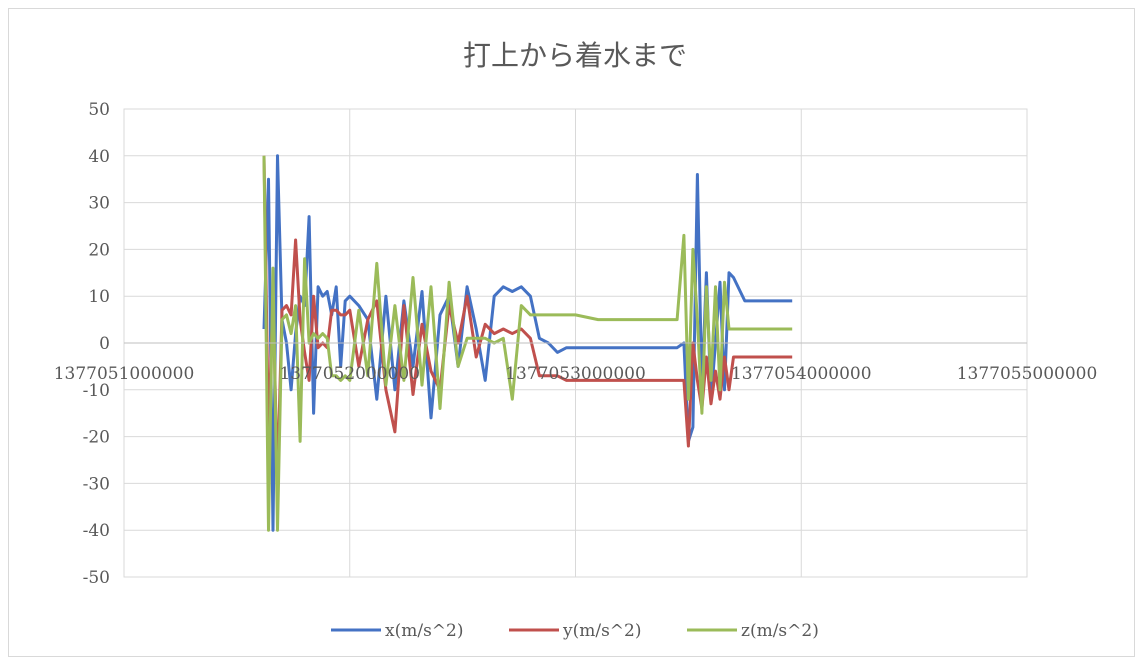 This screenshot has width=1139, height=659. I want to click on legend-label-1: x(m/s^2), so click(424, 631).